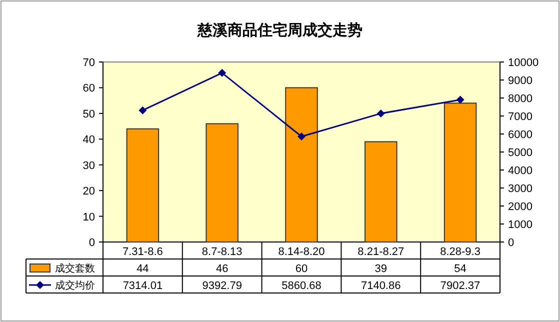  Describe the element at coordinates (91, 243) in the screenshot. I see `y-tick-label: 0` at that location.